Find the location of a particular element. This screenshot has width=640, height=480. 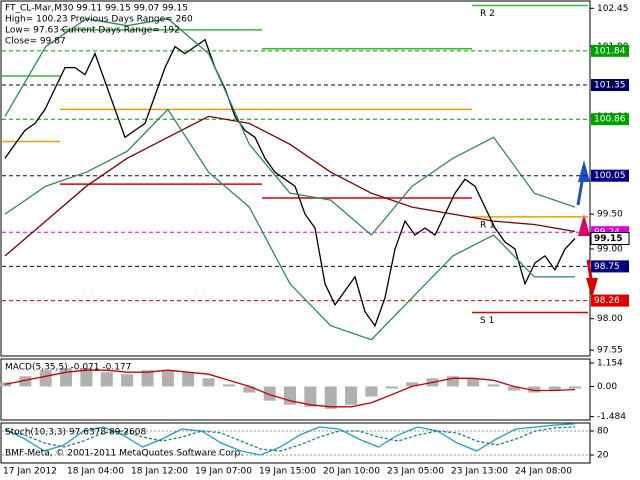

y-tick-label: 102.45 is located at coordinates (613, 9).